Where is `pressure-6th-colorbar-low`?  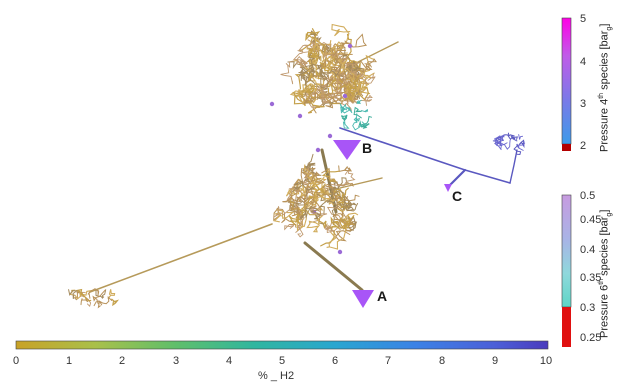 pressure-6th-colorbar-low is located at coordinates (566, 327).